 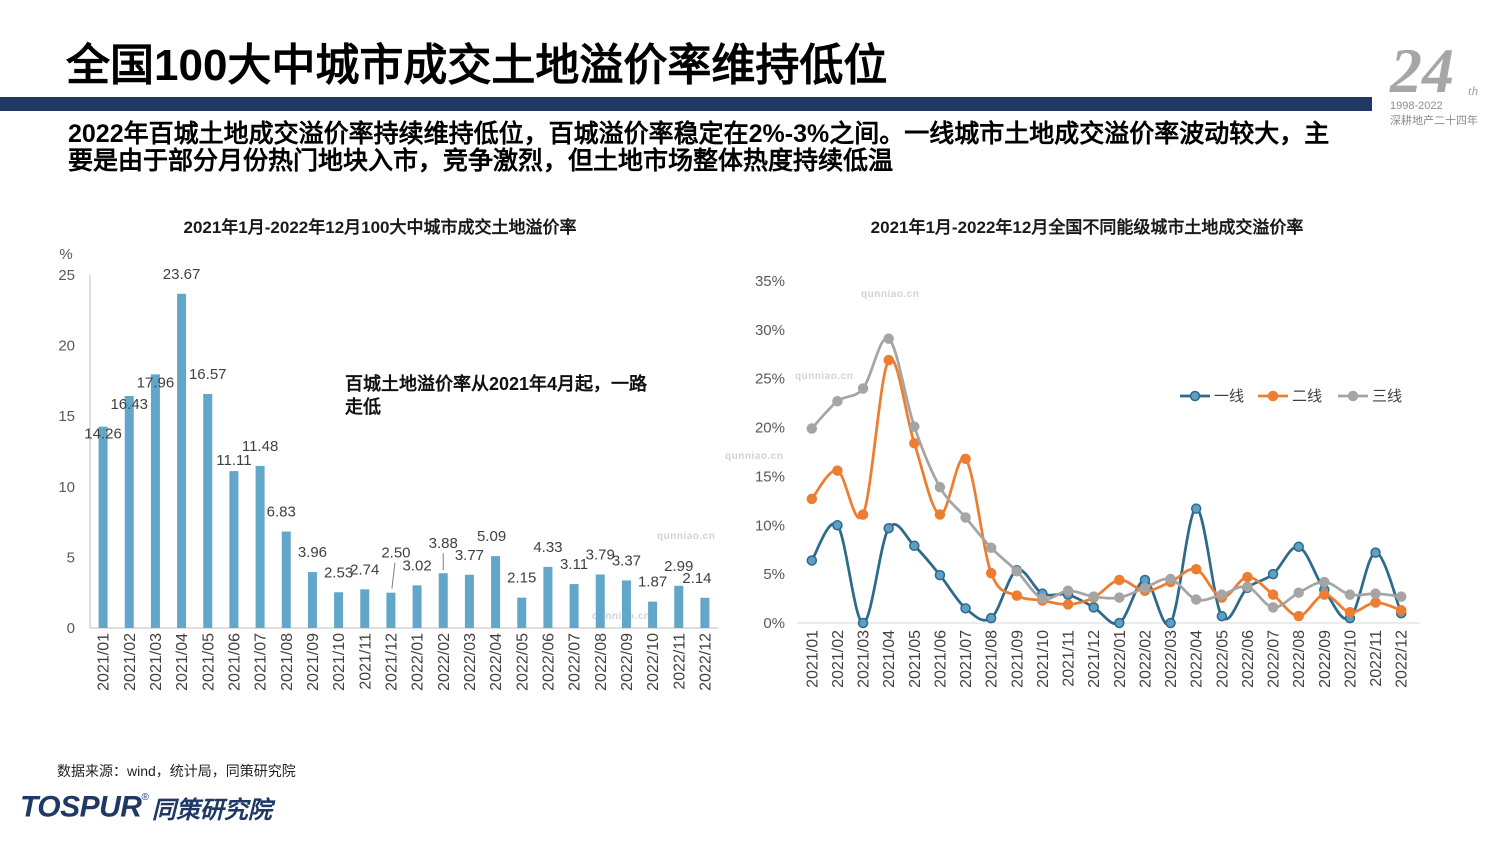 I want to click on legend-label: 二线, so click(x=1307, y=396).